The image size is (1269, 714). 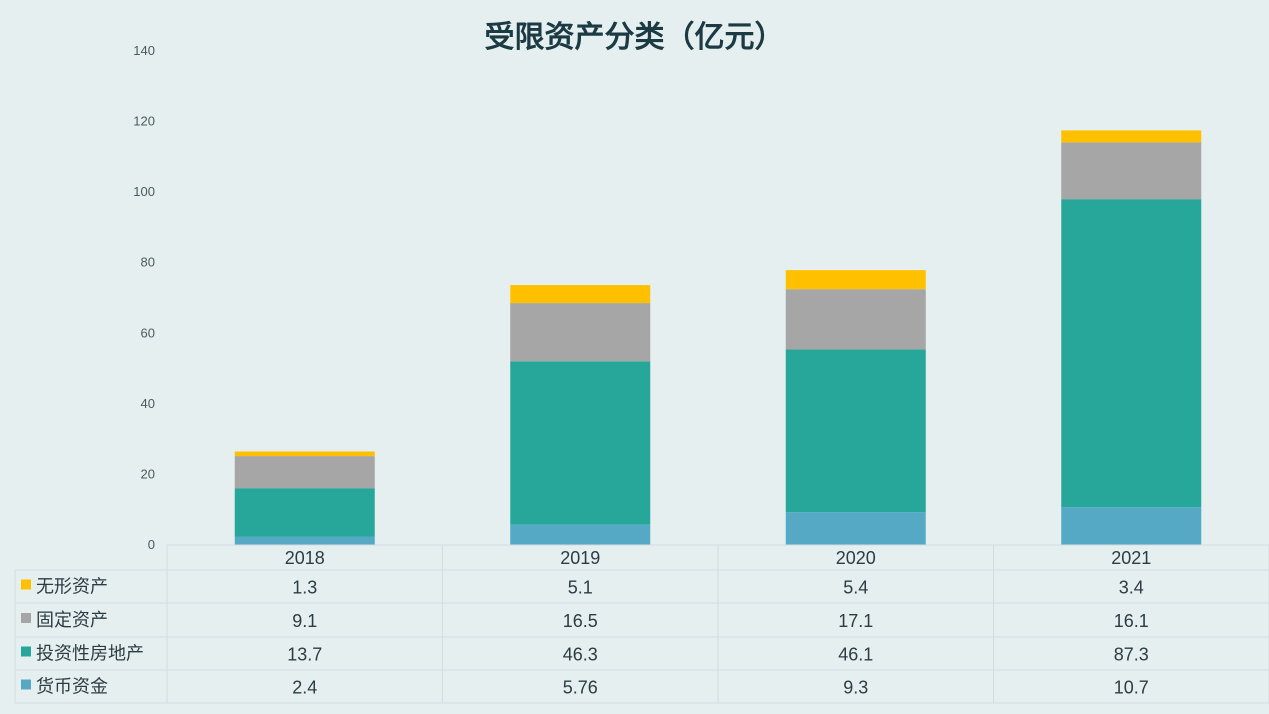 What do you see at coordinates (634, 37) in the screenshot?
I see `chart-title: 受限资产分类（亿元）` at bounding box center [634, 37].